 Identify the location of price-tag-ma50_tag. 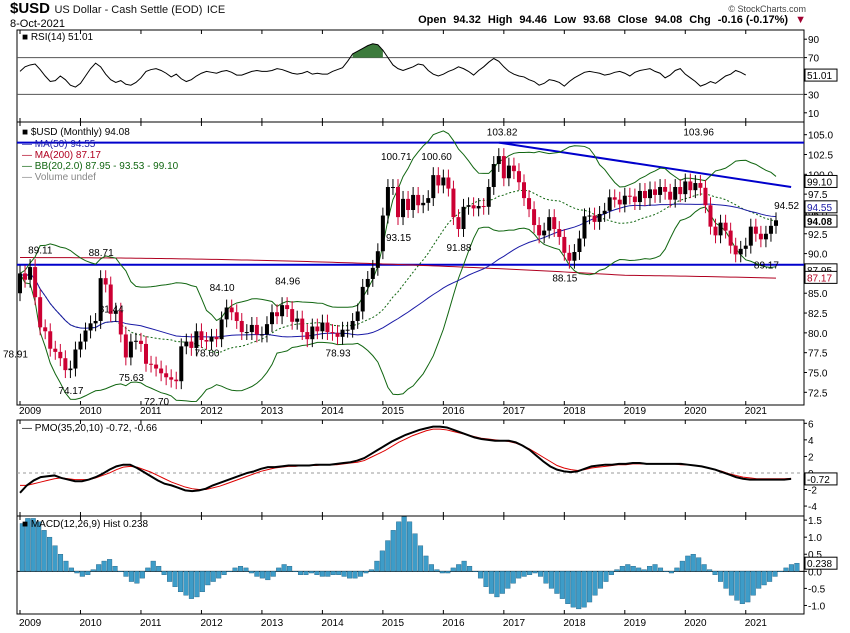
(821, 207).